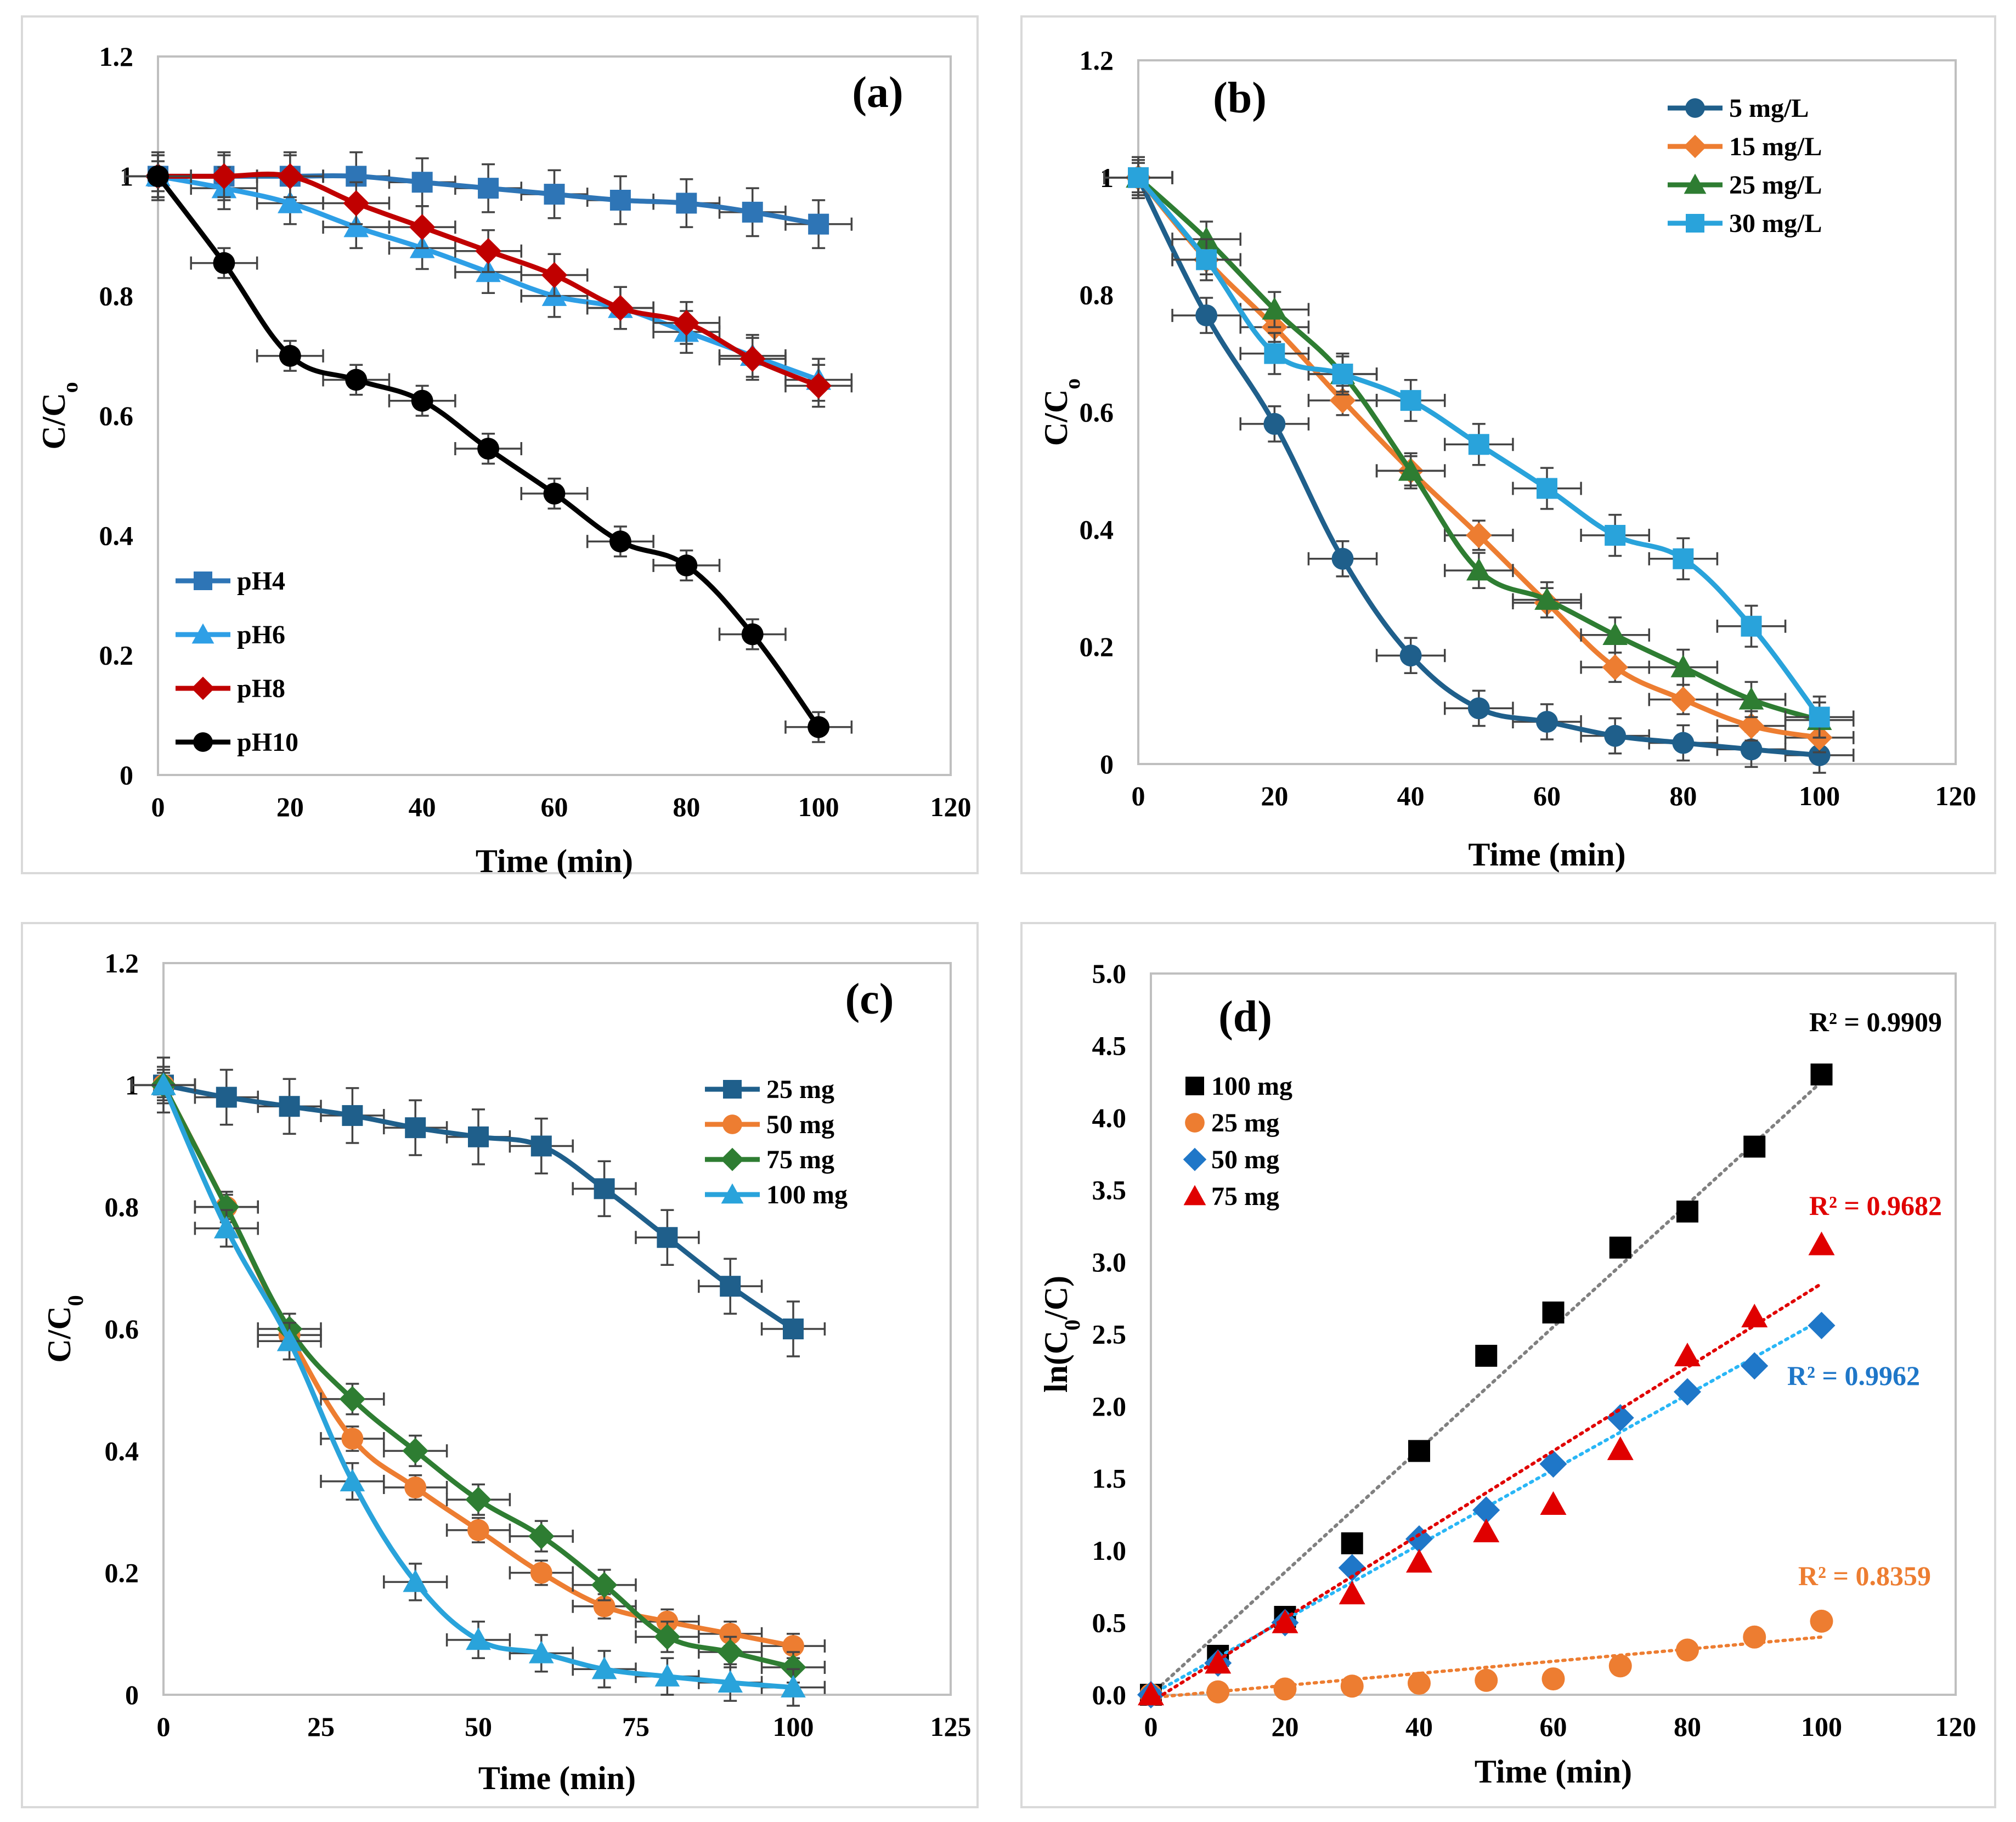 Image resolution: width=2016 pixels, height=1822 pixels. What do you see at coordinates (1097, 647) in the screenshot?
I see `y-tick-label: 0.2` at bounding box center [1097, 647].